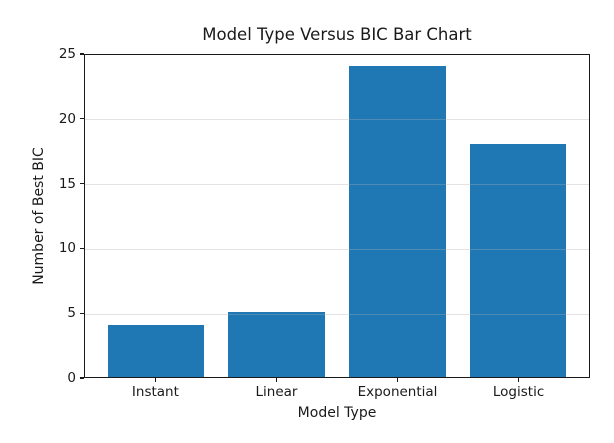 Image resolution: width=614 pixels, height=443 pixels. Describe the element at coordinates (276, 344) in the screenshot. I see `bar-linear` at that location.